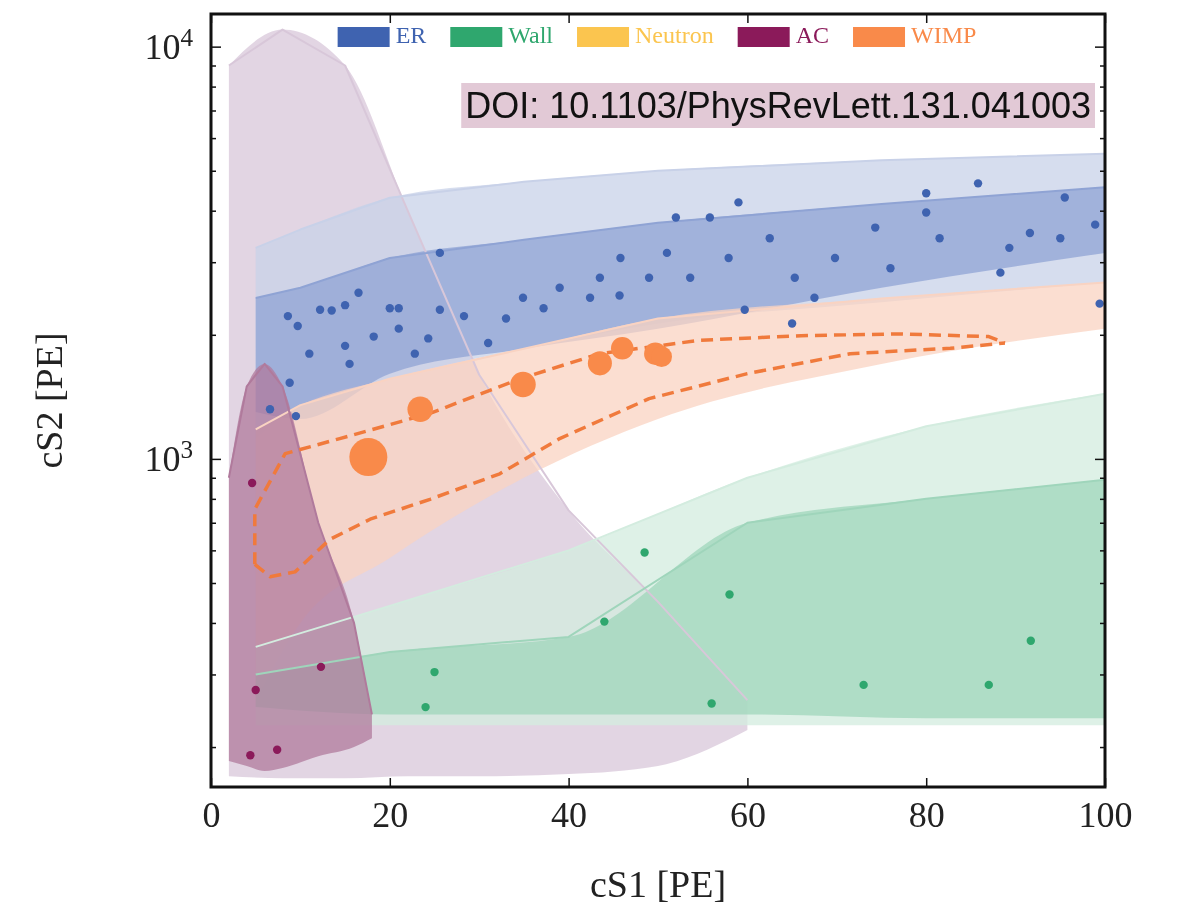 The image size is (1185, 915). Describe the element at coordinates (390, 814) in the screenshot. I see `x-tick-label: 20` at that location.